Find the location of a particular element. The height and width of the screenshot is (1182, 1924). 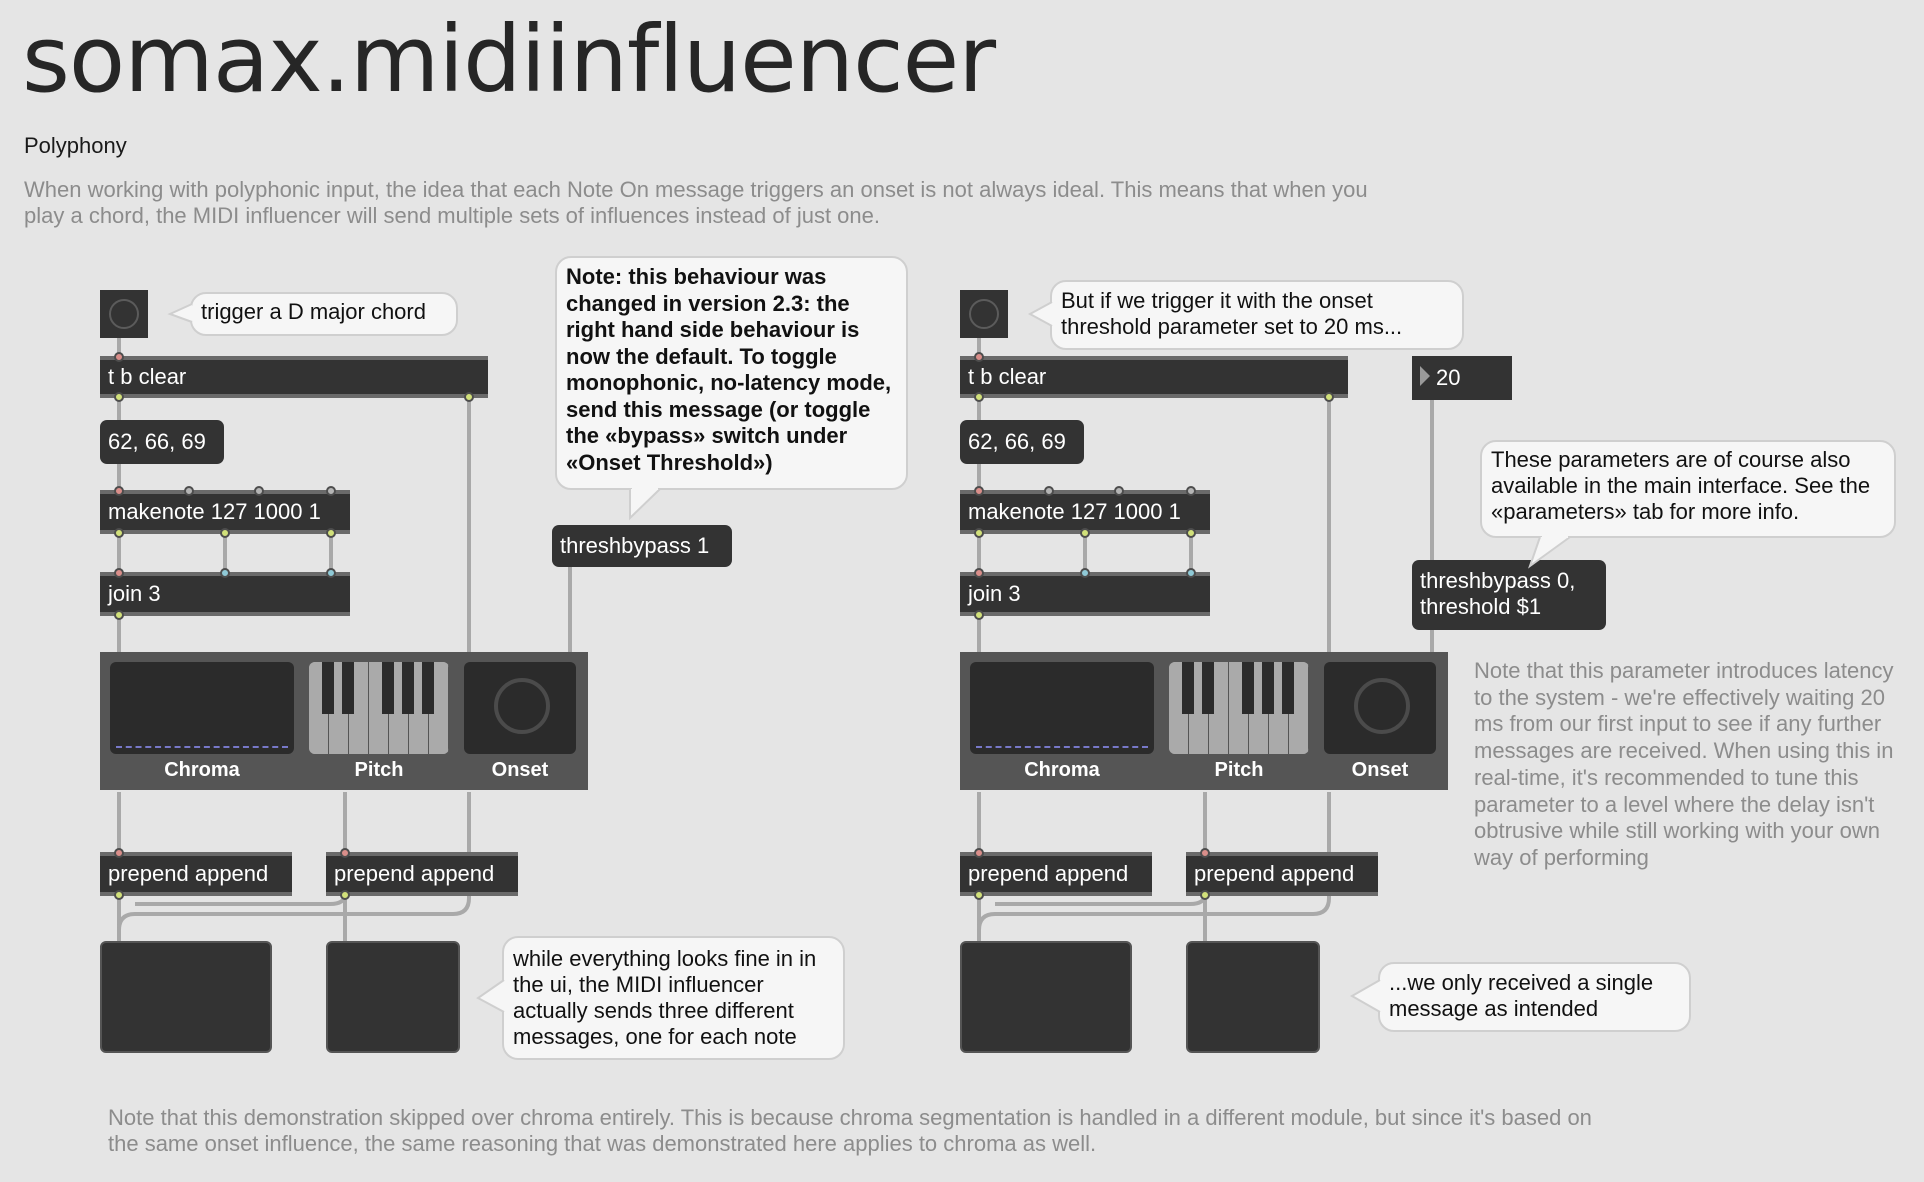

left-prepend-append-2: prepend append is located at coordinates (422, 874).